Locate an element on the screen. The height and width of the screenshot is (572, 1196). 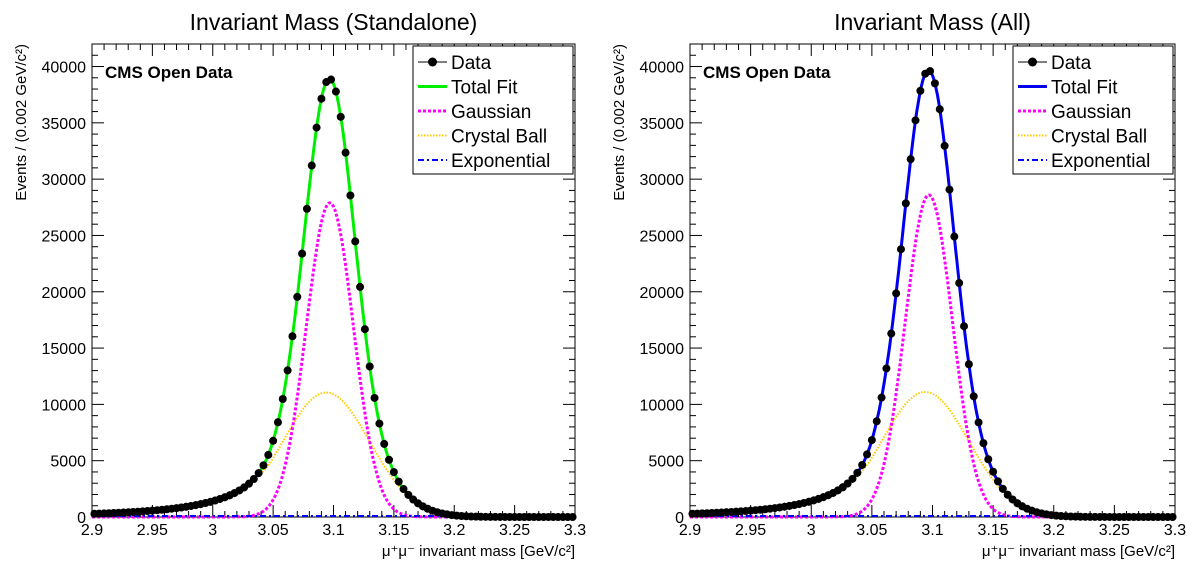
y-tick-label: 30000 is located at coordinates (64, 180).